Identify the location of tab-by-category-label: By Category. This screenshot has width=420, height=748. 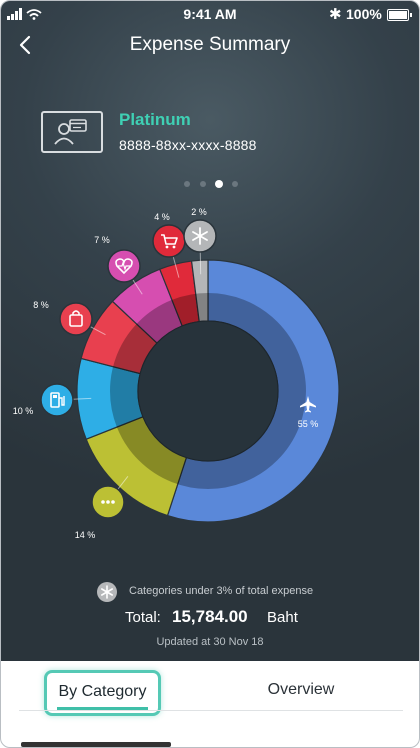
(102, 691).